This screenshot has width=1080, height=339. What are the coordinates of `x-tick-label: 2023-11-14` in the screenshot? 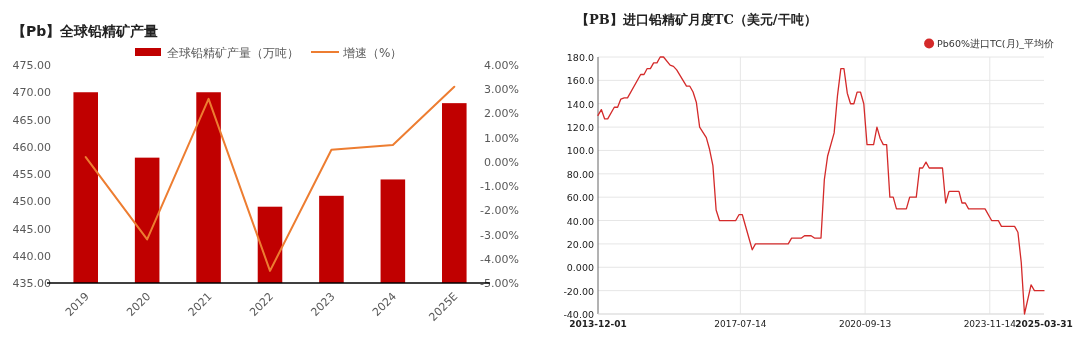 It's located at (990, 324).